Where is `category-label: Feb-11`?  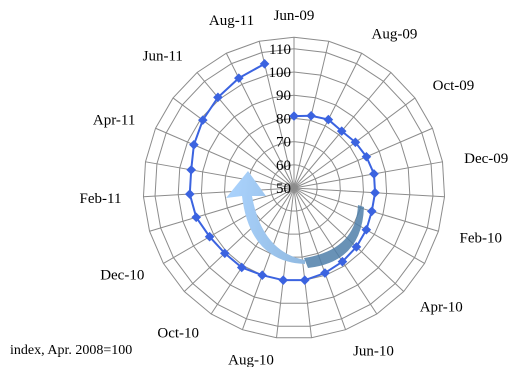
category-label: Feb-11 is located at coordinates (101, 199).